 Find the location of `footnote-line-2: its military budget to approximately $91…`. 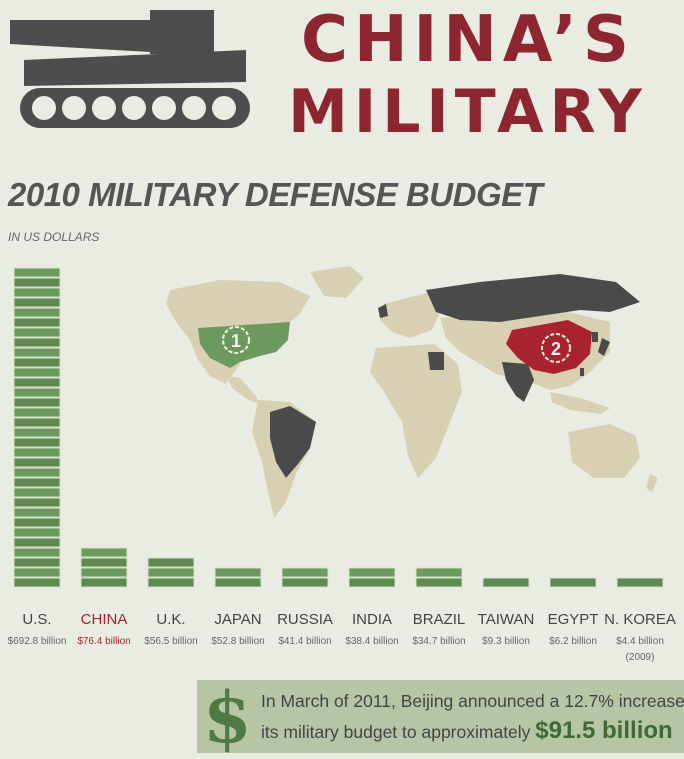

footnote-line-2: its military budget to approximately $91… is located at coordinates (472, 731).